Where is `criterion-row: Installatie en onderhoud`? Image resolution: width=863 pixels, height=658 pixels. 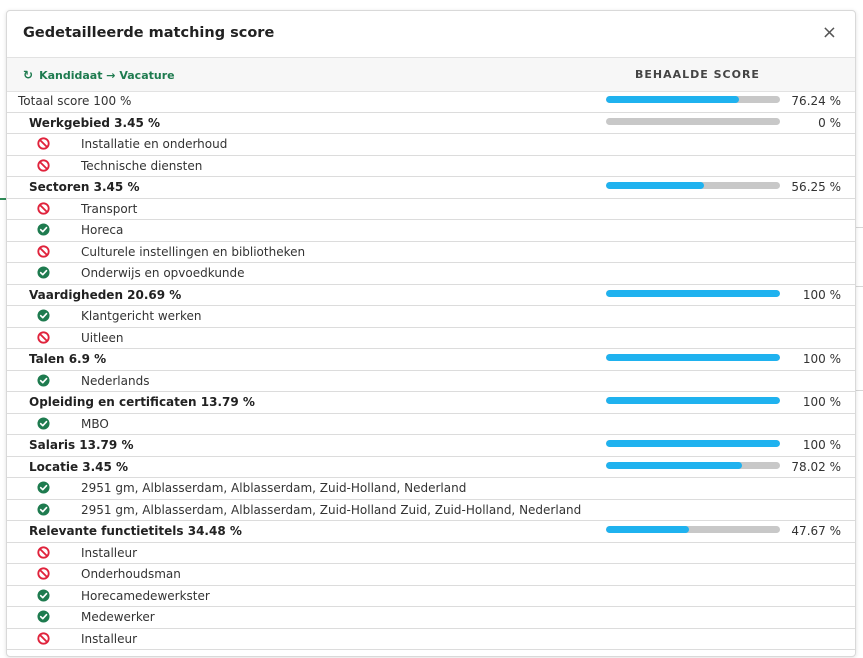 criterion-row: Installatie en onderhoud is located at coordinates (431, 145).